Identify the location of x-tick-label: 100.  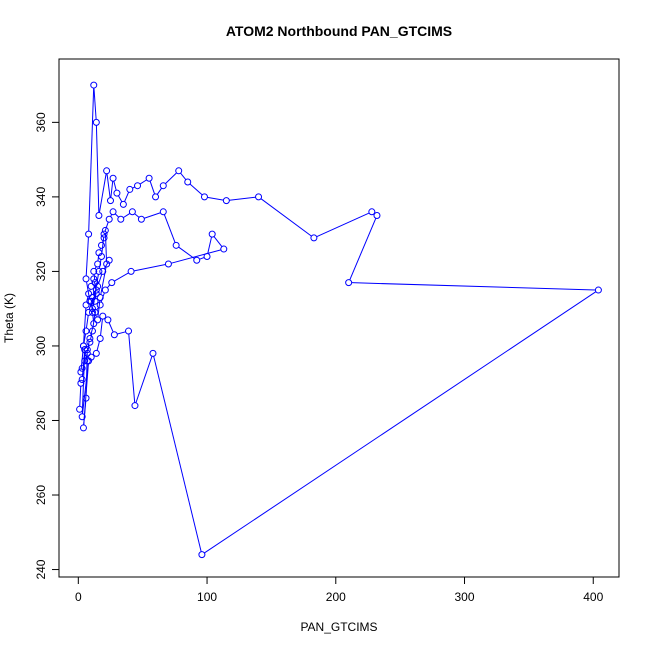
(207, 597).